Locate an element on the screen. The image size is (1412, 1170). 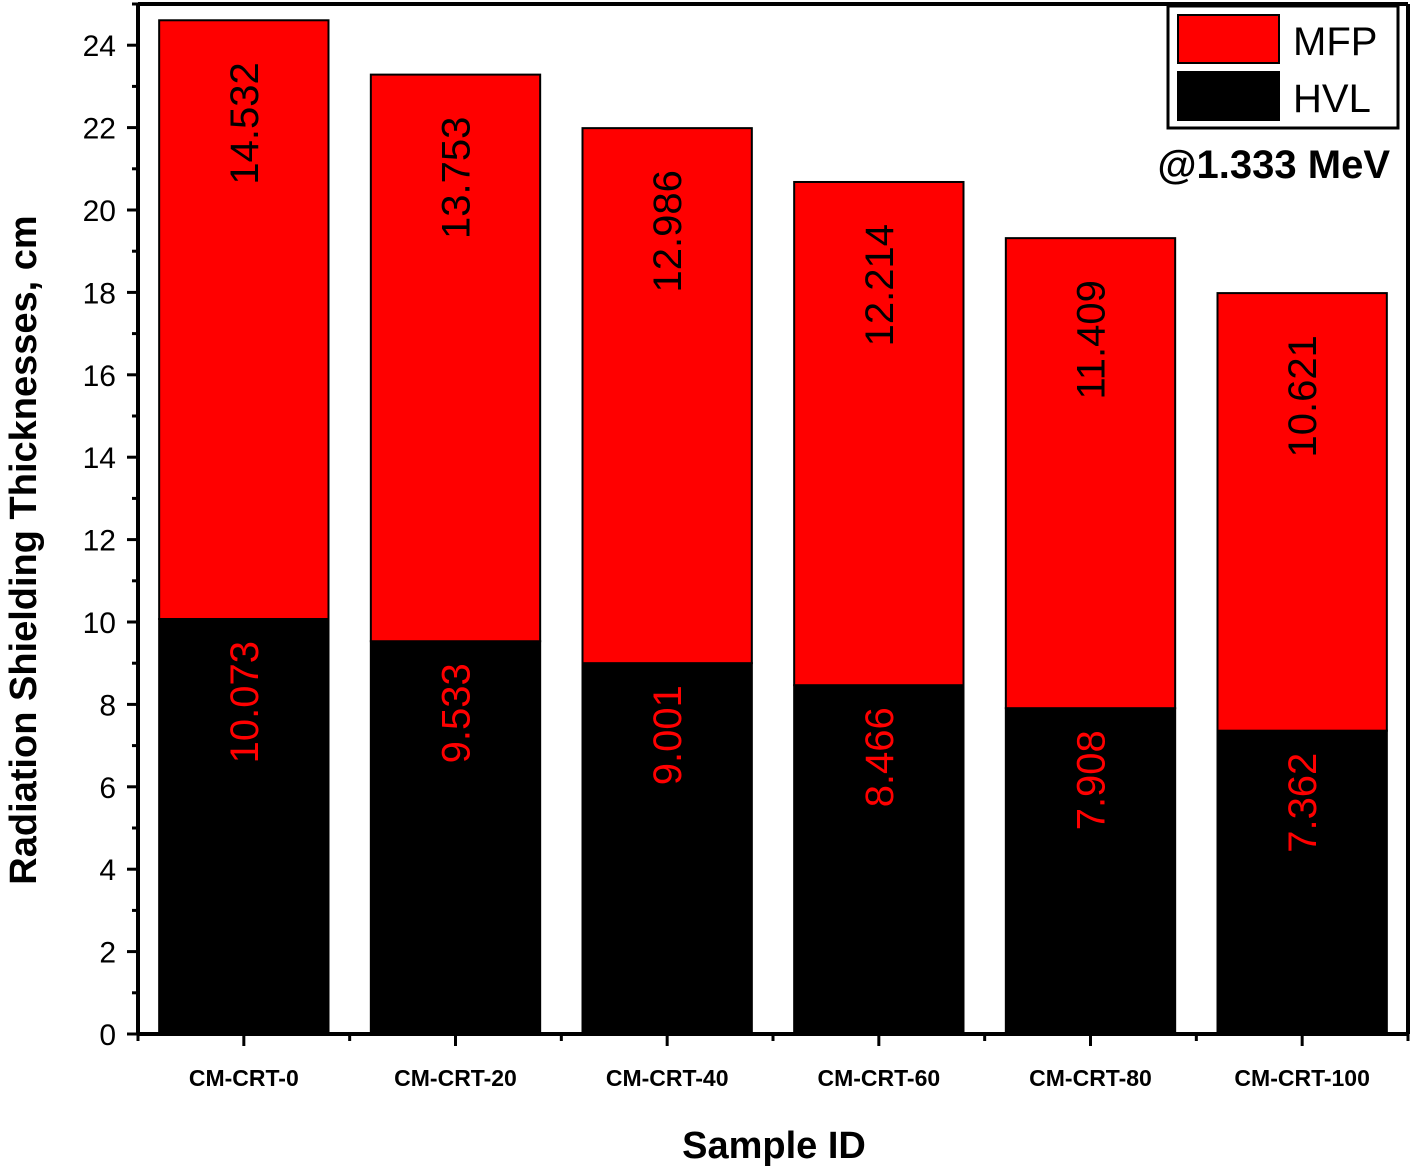
y-tick-label-5: 10 is located at coordinates (99, 623).